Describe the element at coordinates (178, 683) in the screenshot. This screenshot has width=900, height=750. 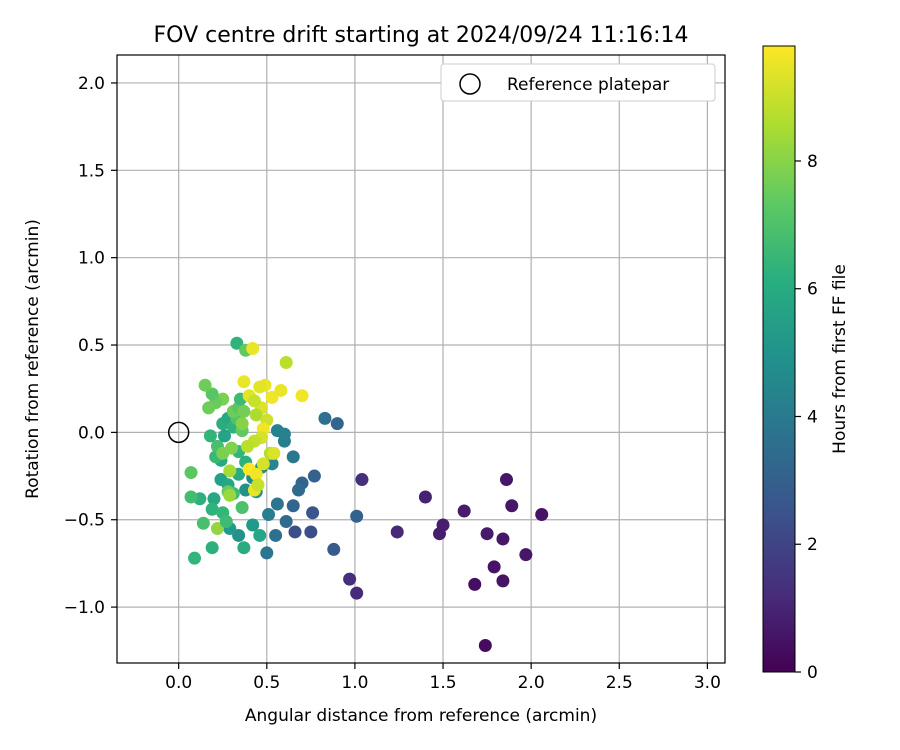
I see `x-tick-label: 0.0` at that location.